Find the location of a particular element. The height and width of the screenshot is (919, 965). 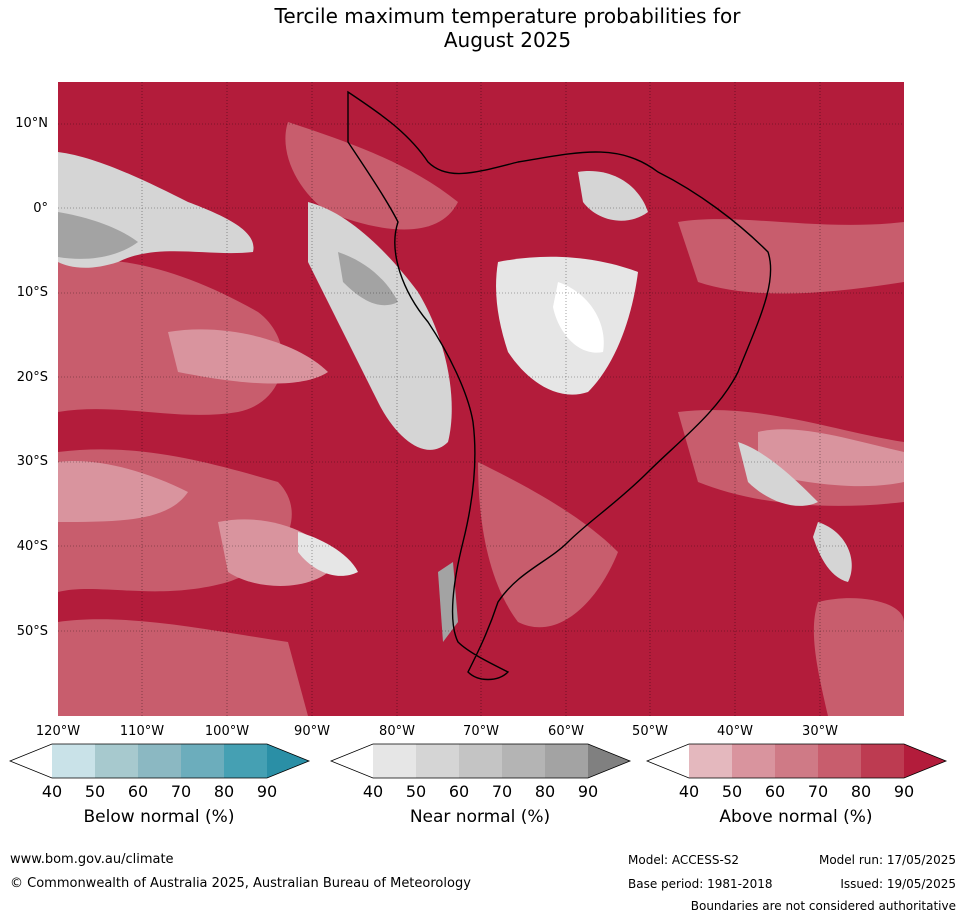

footer-model: Model: ACCESS-S2 is located at coordinates (684, 860).